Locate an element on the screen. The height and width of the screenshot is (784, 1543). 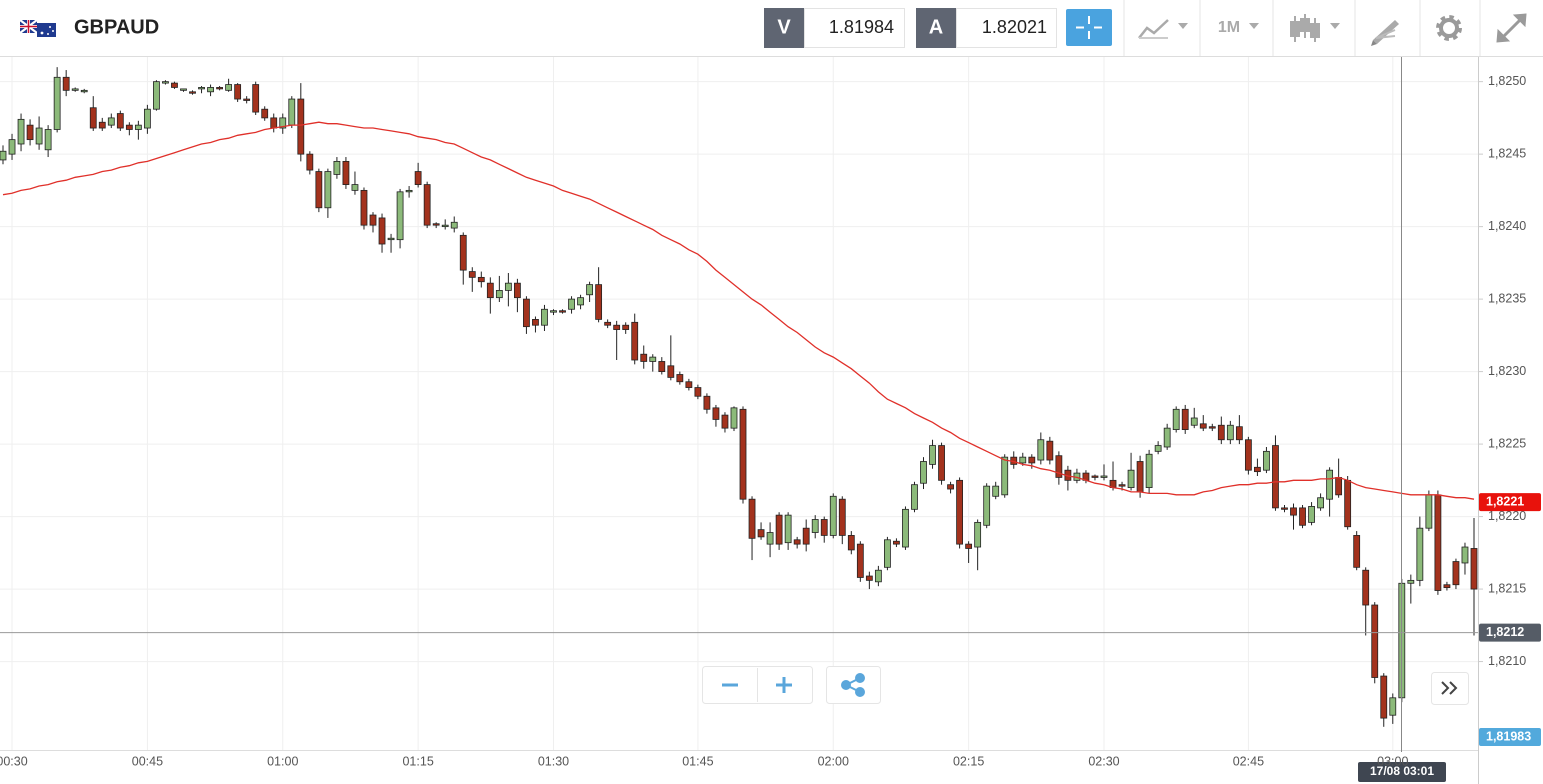
x-tick-label: 01:15 is located at coordinates (417, 761).